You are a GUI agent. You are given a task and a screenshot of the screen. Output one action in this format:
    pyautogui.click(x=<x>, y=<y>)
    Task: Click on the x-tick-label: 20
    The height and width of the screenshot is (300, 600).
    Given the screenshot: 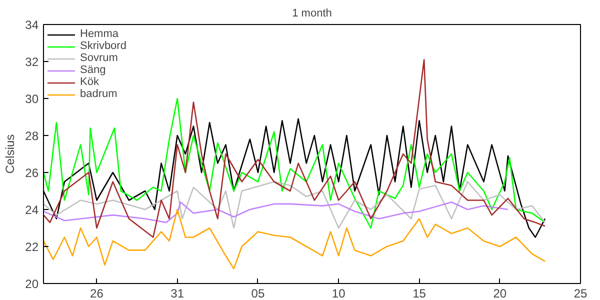 What is the action you would take?
    pyautogui.click(x=500, y=293)
    